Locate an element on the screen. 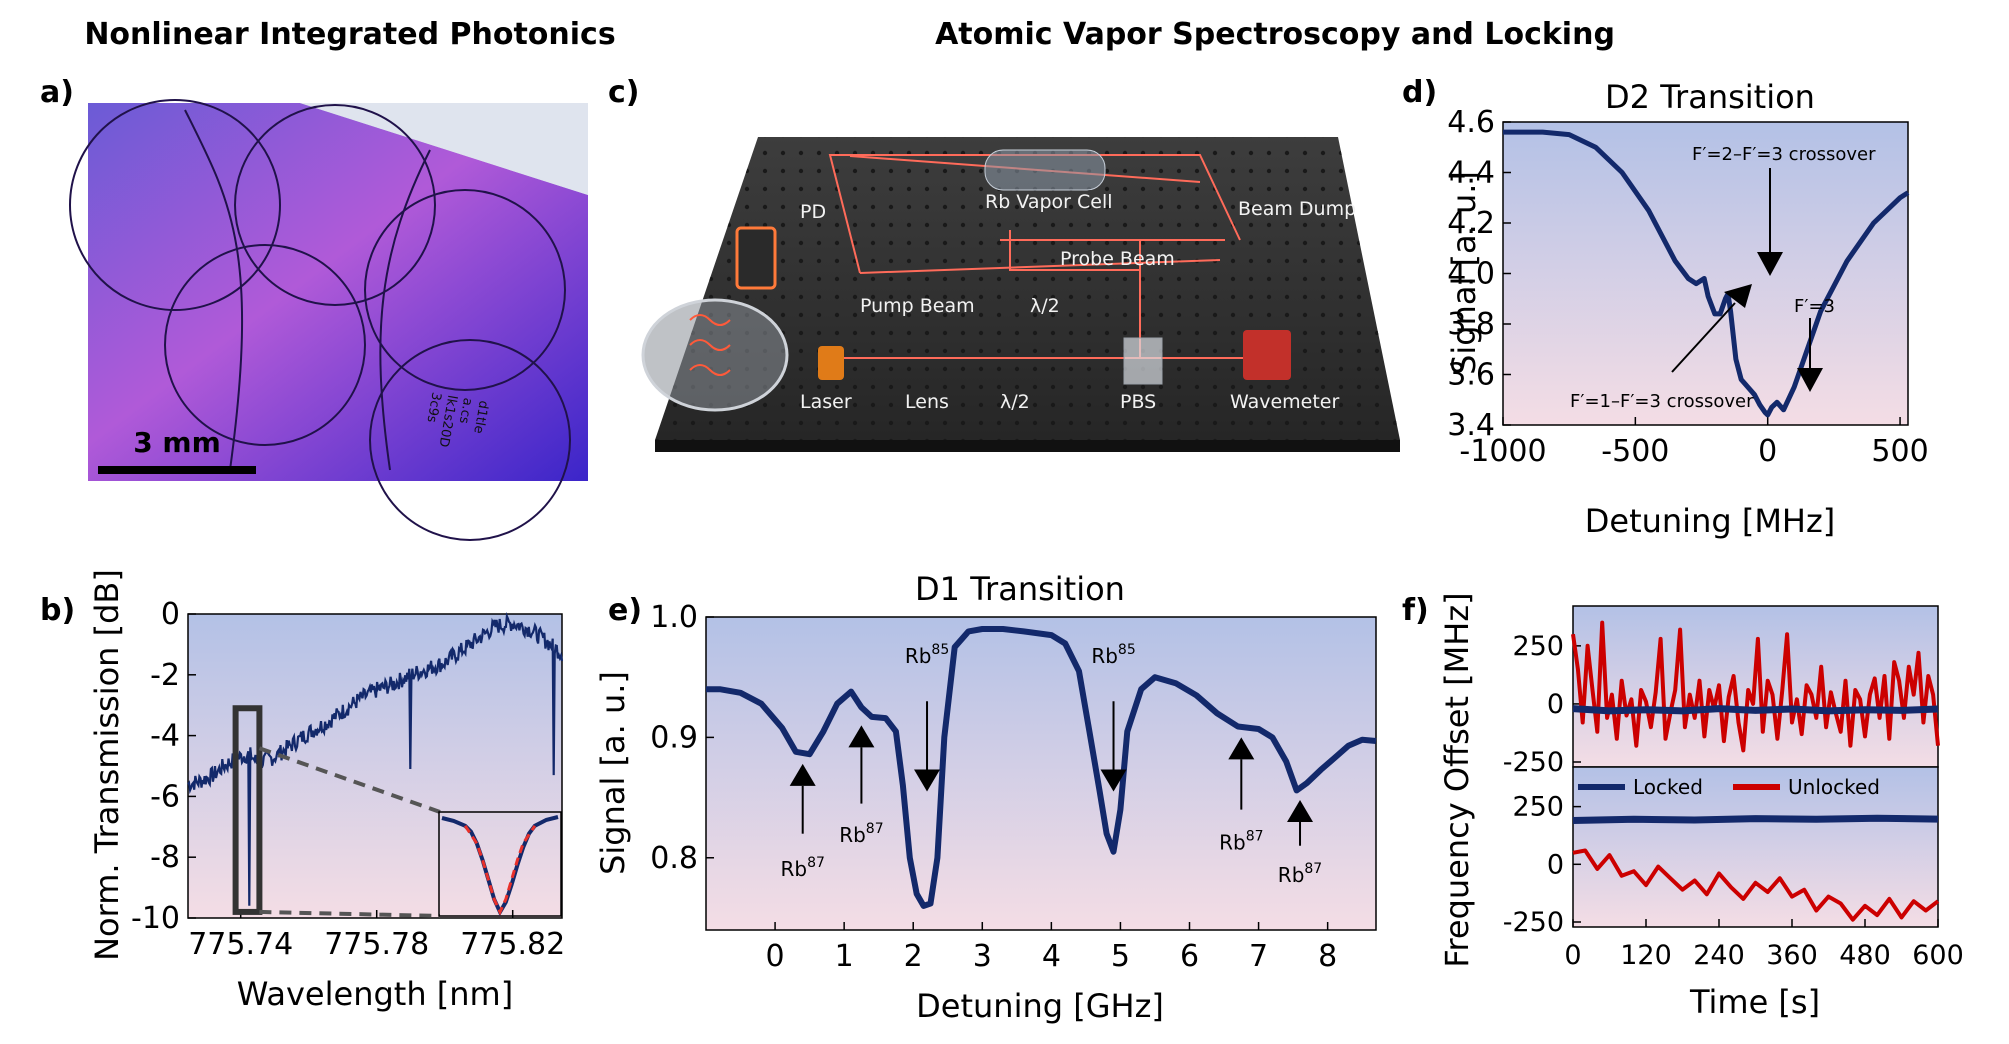  scale-bar-label: 3 mm is located at coordinates (177, 442).